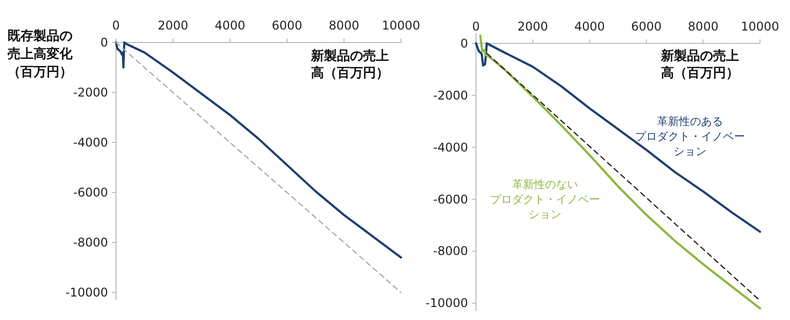  What do you see at coordinates (690, 136) in the screenshot?
I see `series-label: 革新性のあるプロダクト・イノベーション` at bounding box center [690, 136].